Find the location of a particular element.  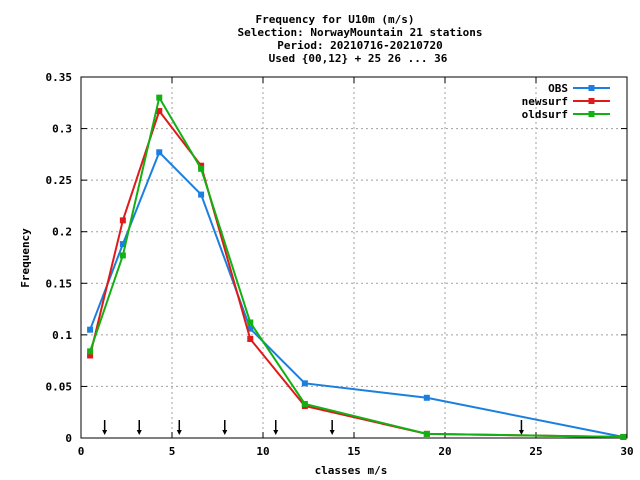

x-tick-label: 0 is located at coordinates (81, 451).